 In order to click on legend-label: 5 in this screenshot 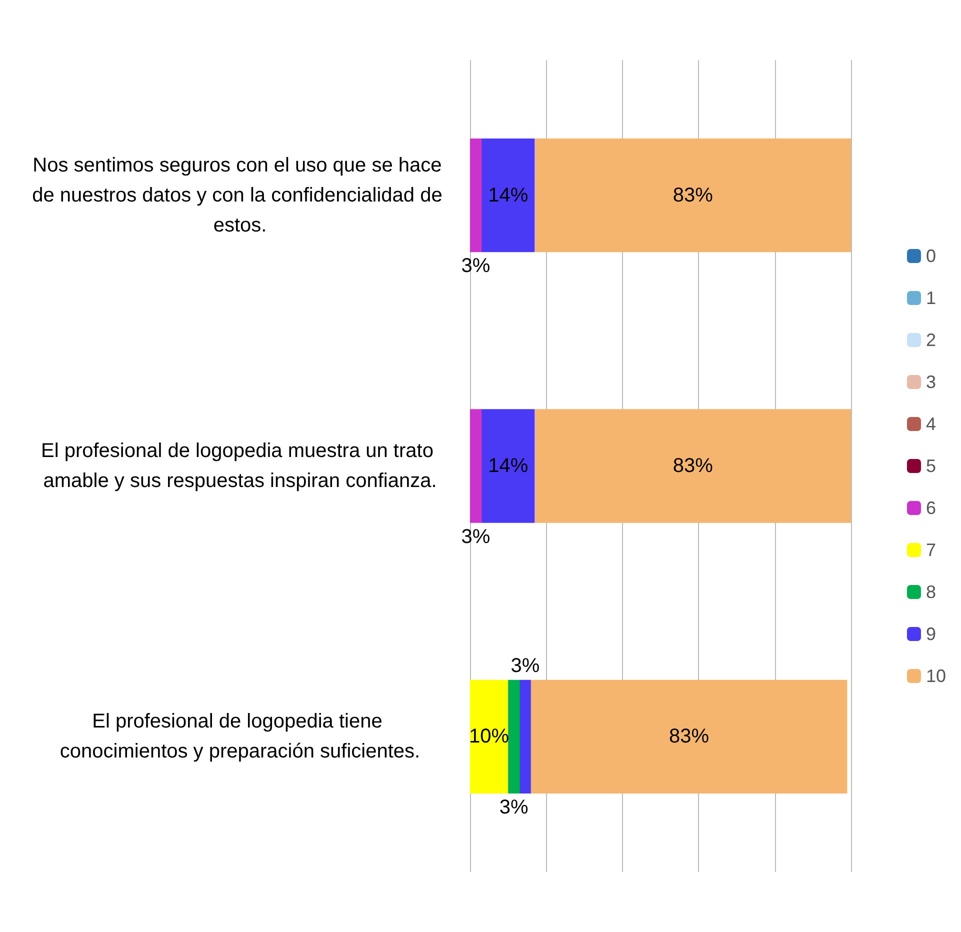, I will do `click(931, 466)`.